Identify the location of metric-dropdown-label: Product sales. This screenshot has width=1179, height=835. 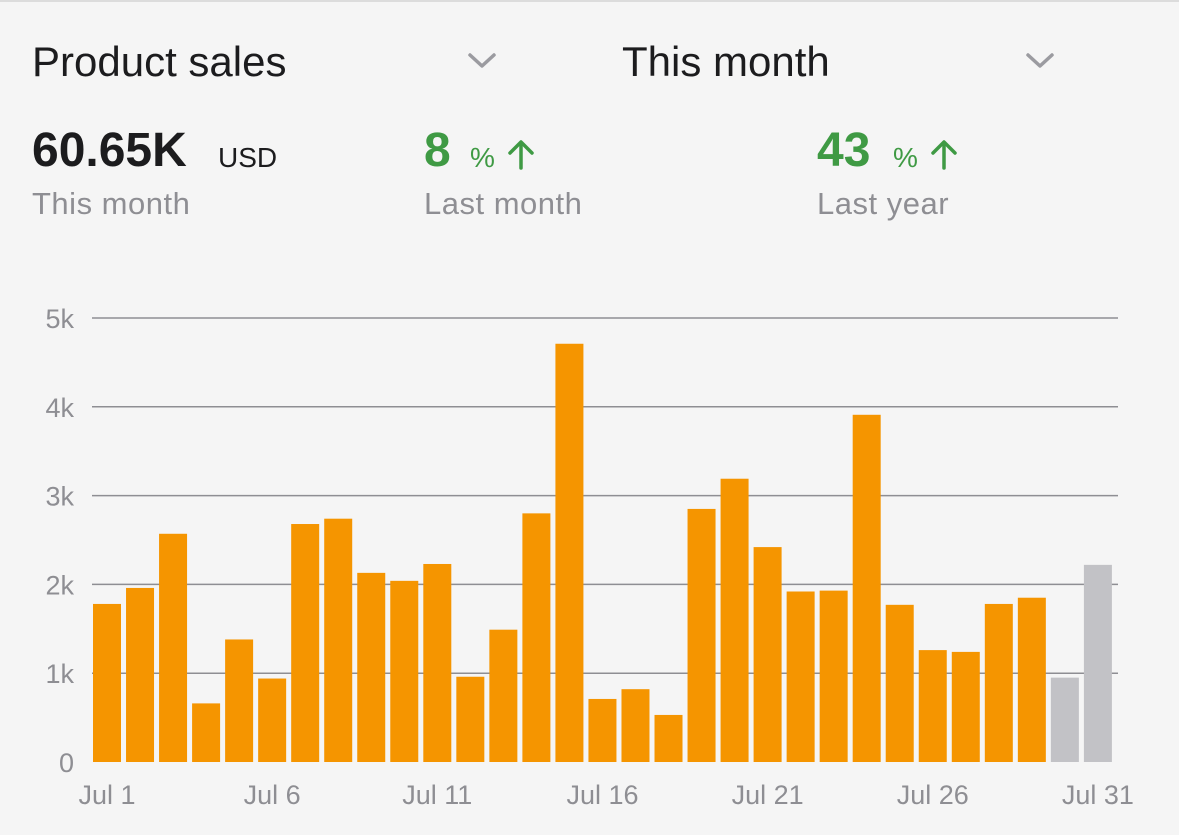
(159, 61).